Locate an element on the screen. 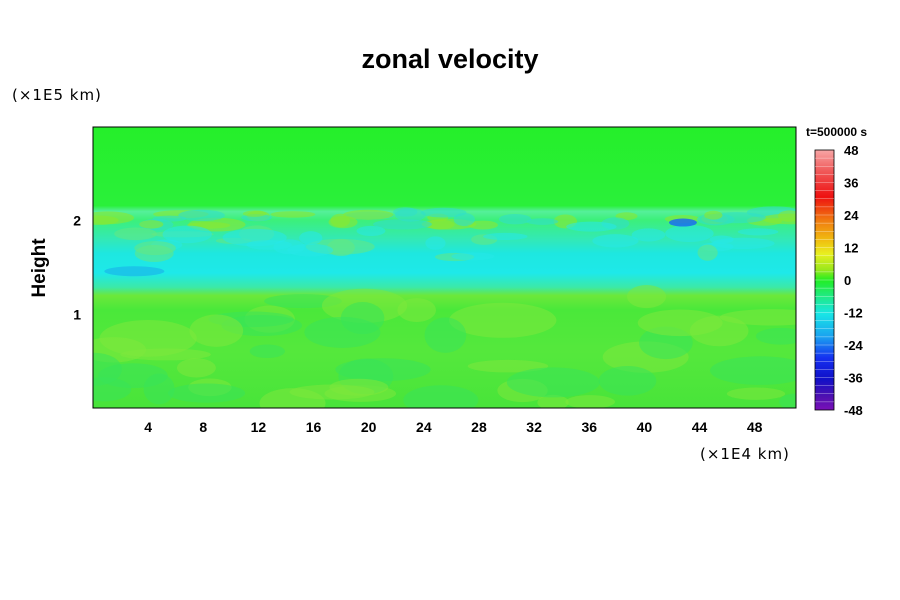 This screenshot has height=600, width=900. colorbar-tick-label: 36 is located at coordinates (851, 183).